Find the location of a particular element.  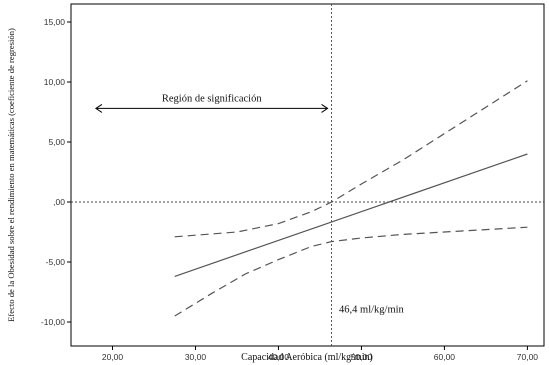

region-arrow-head-left is located at coordinates (98, 108).